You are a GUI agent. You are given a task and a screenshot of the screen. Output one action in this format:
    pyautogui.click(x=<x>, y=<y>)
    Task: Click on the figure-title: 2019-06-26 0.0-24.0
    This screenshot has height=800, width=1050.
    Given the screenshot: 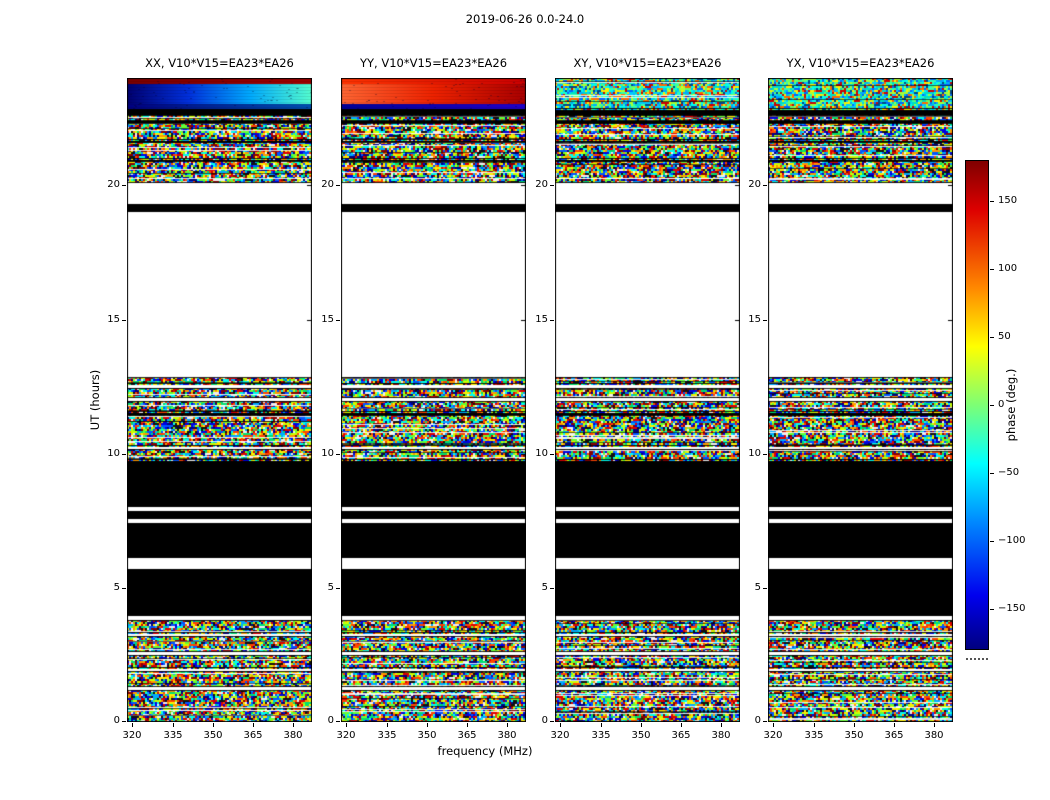 What is the action you would take?
    pyautogui.click(x=525, y=19)
    